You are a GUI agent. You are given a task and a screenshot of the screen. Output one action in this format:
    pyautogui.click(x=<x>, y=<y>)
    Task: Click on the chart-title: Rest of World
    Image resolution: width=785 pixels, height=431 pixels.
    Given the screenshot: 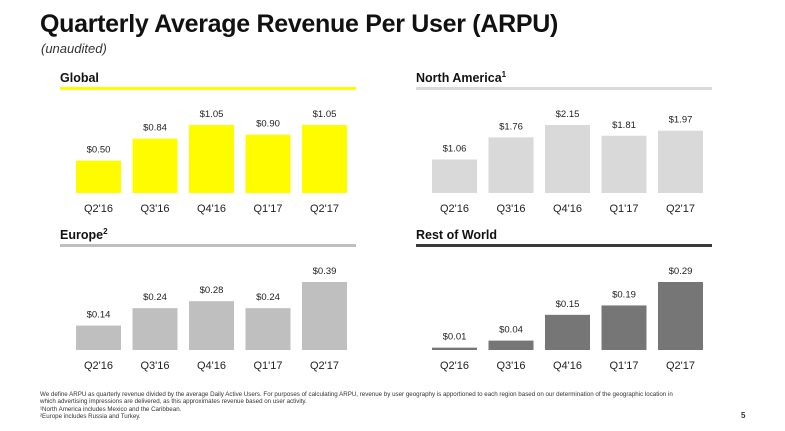 What is the action you would take?
    pyautogui.click(x=457, y=235)
    